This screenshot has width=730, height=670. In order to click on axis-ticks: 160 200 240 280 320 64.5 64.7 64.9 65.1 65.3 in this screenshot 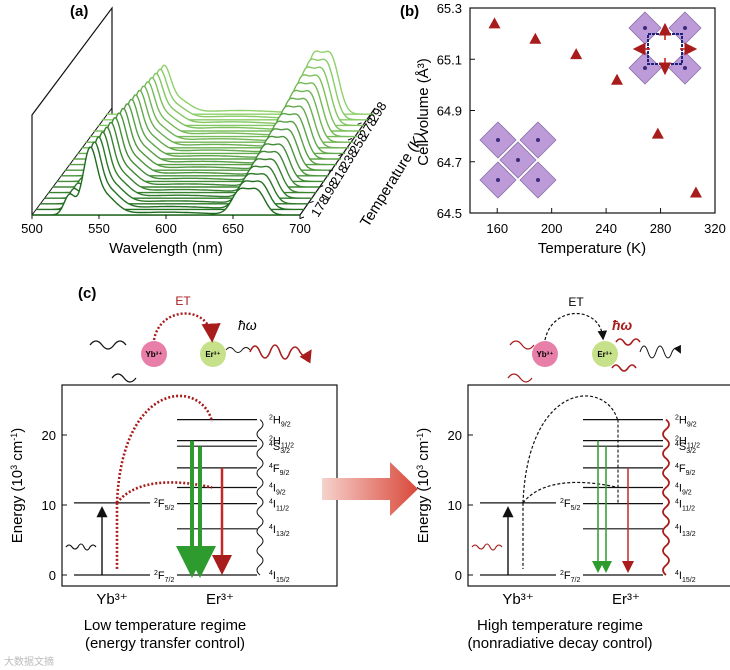, I will do `click(581, 118)`.